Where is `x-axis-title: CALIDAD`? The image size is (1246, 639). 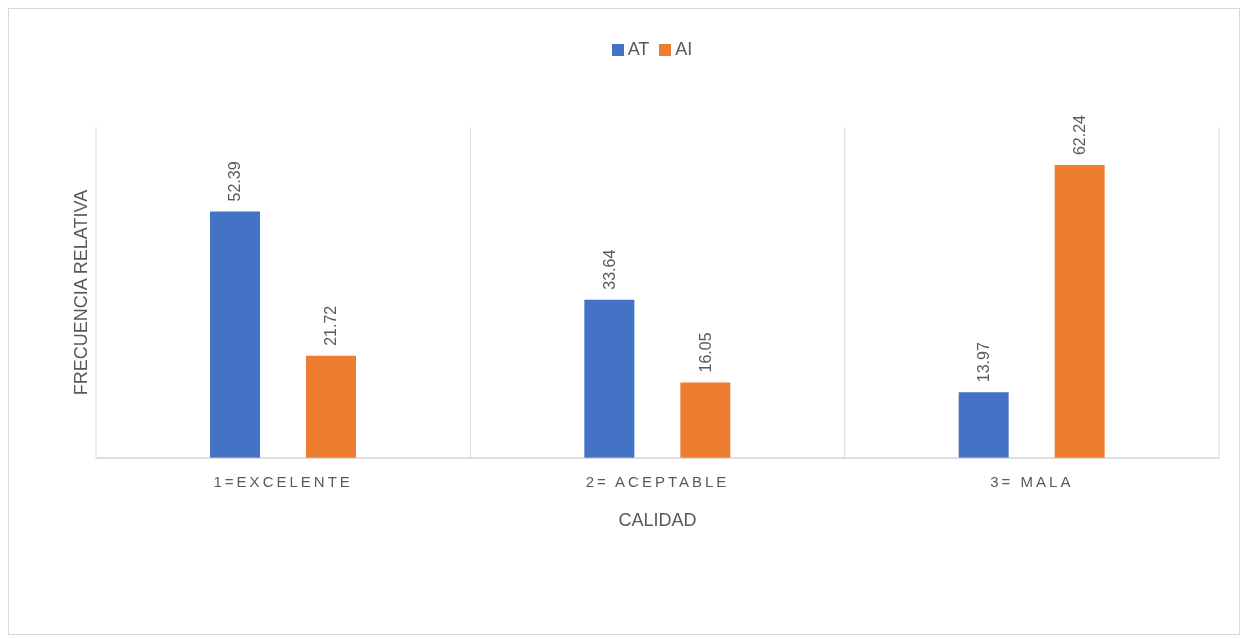 x-axis-title: CALIDAD is located at coordinates (657, 520).